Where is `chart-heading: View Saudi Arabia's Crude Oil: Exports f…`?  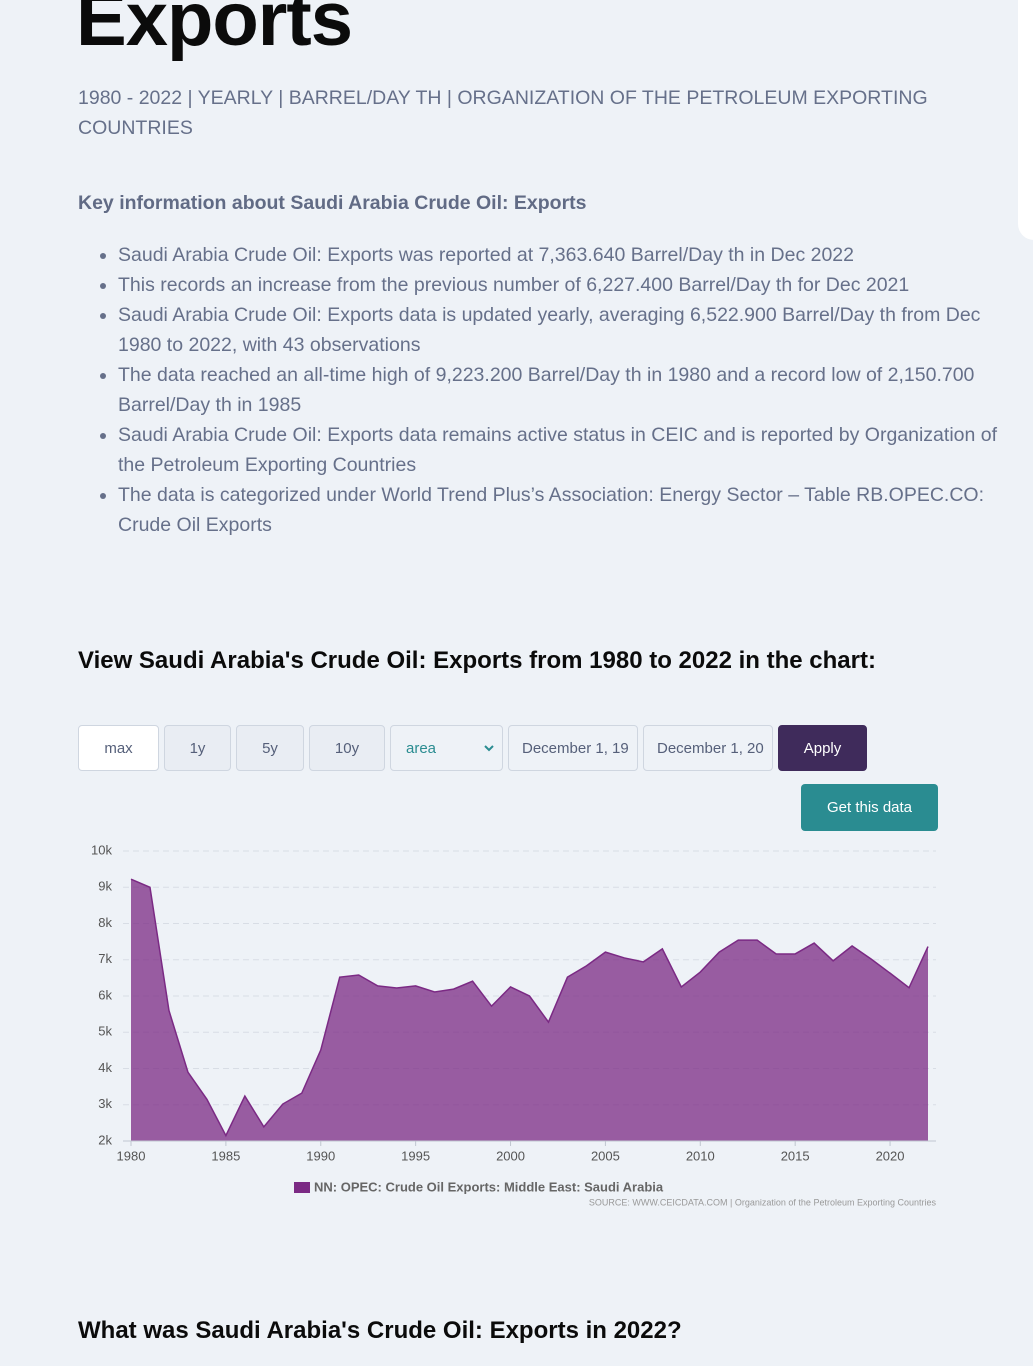 chart-heading: View Saudi Arabia's Crude Oil: Exports f… is located at coordinates (477, 660).